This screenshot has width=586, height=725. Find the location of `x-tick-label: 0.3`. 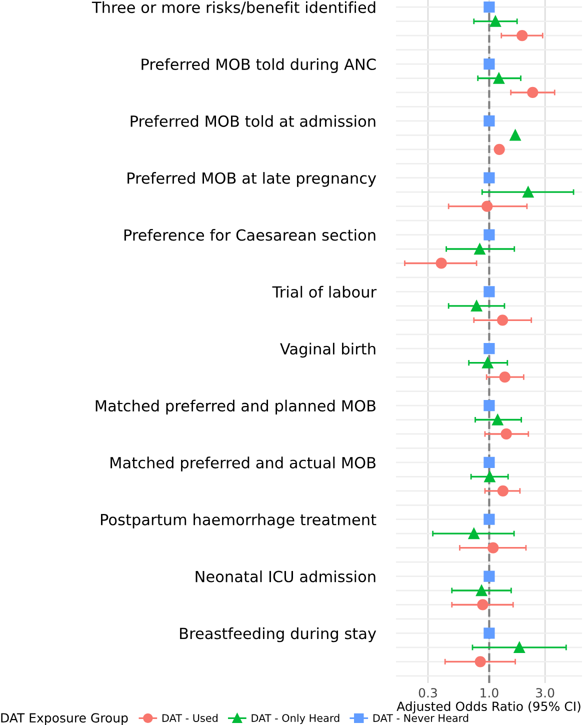

x-tick-label: 0.3 is located at coordinates (427, 693).